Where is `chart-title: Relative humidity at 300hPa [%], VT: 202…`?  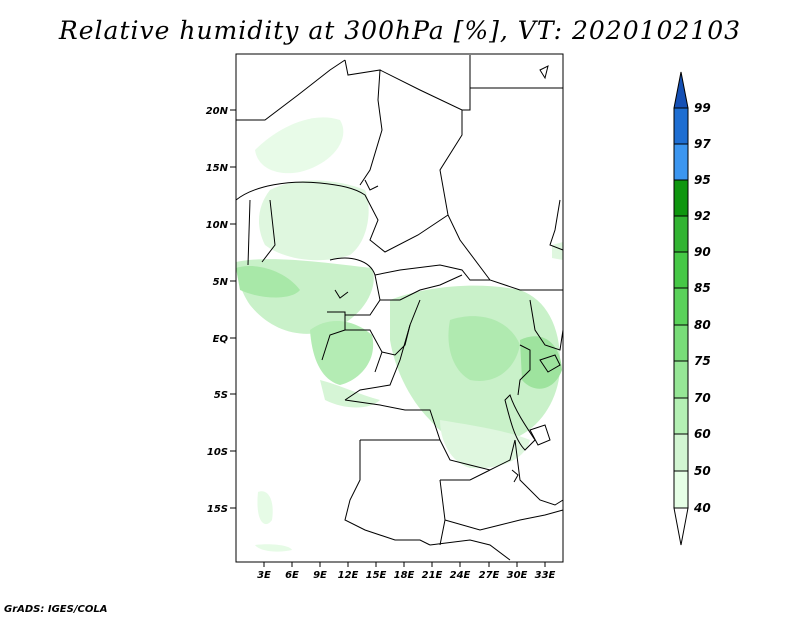 chart-title: Relative humidity at 300hPa [%], VT: 202… is located at coordinates (400, 30).